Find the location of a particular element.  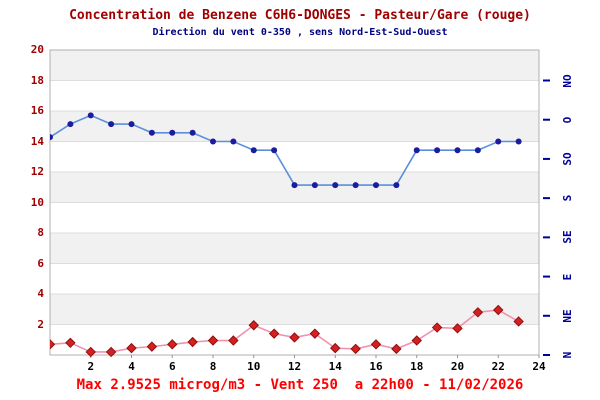

x-axis-label: 10 is located at coordinates (254, 366).